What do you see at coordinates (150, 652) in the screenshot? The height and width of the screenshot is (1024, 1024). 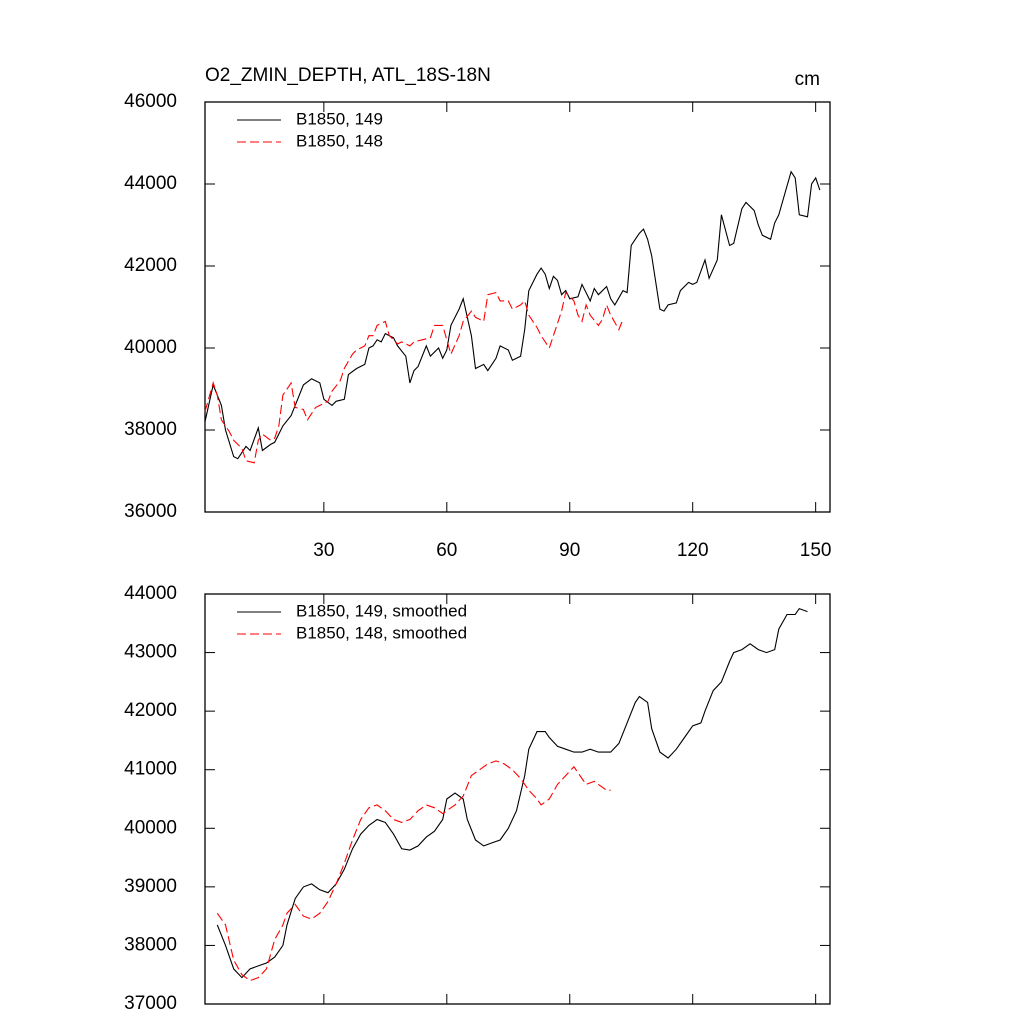 I see `y-tick-label: 43000` at bounding box center [150, 652].